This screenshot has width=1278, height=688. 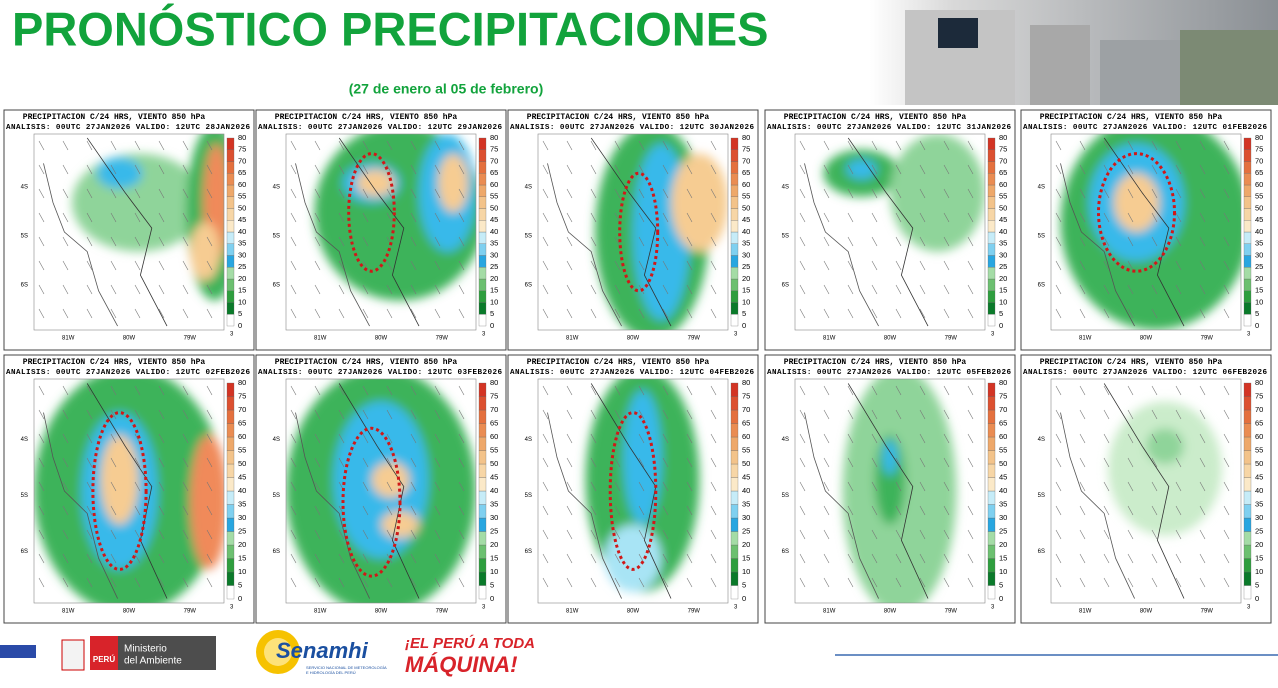 I want to click on border, so click(x=127, y=491).